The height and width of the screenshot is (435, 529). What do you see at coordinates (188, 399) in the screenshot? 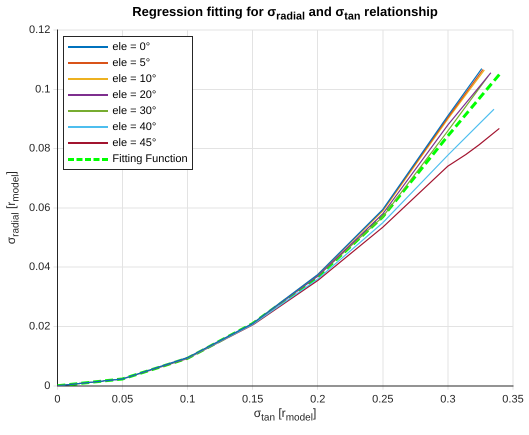
I see `x-tick-label: 0.1` at bounding box center [188, 399].